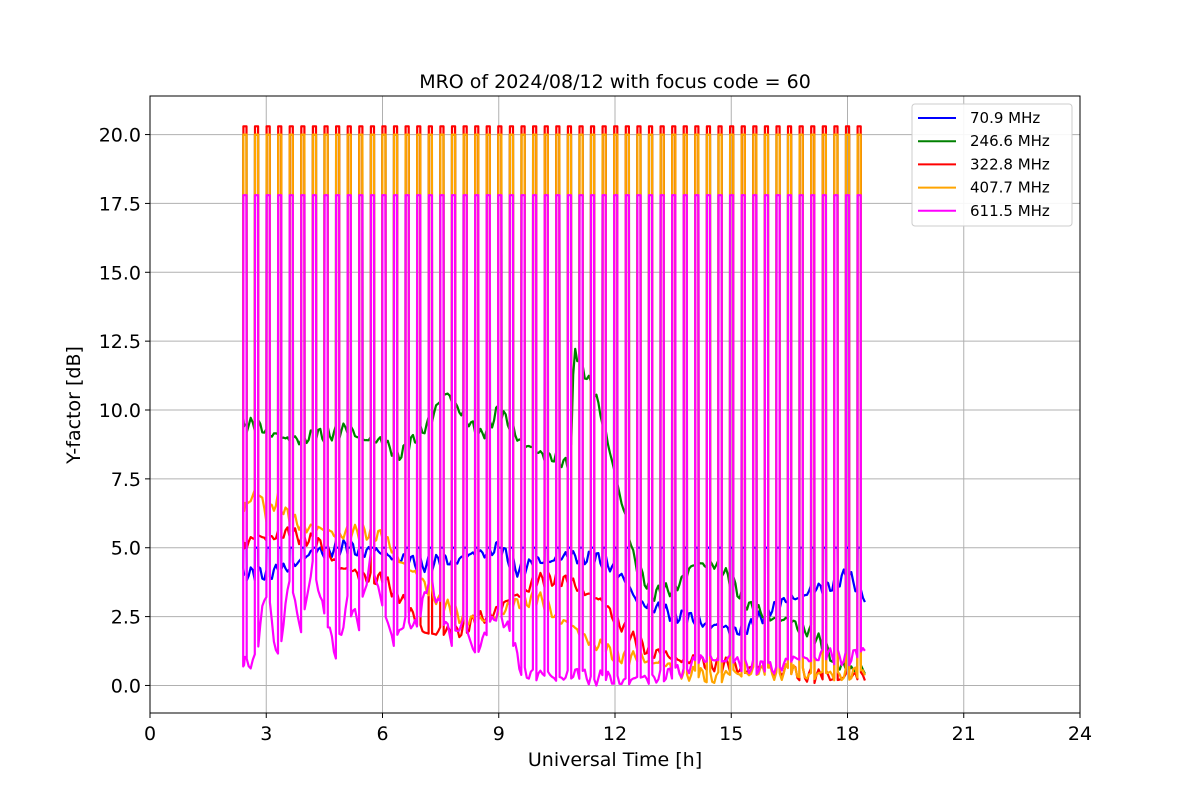 The image size is (1200, 800). Describe the element at coordinates (1010, 164) in the screenshot. I see `legend-label: 322.8 MHz` at that location.